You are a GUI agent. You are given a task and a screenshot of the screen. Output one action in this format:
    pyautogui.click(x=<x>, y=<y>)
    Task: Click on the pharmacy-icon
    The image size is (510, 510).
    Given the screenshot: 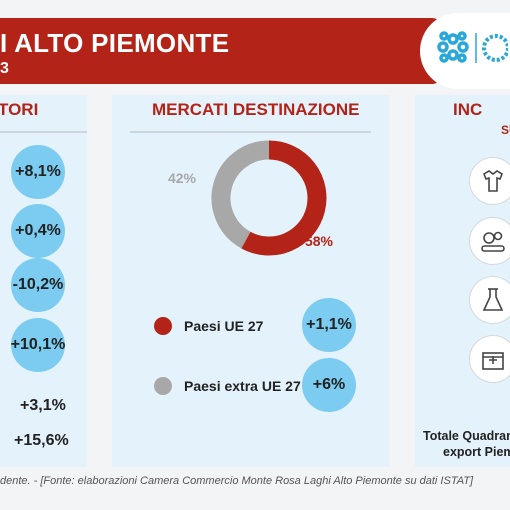 What is the action you would take?
    pyautogui.click(x=489, y=359)
    